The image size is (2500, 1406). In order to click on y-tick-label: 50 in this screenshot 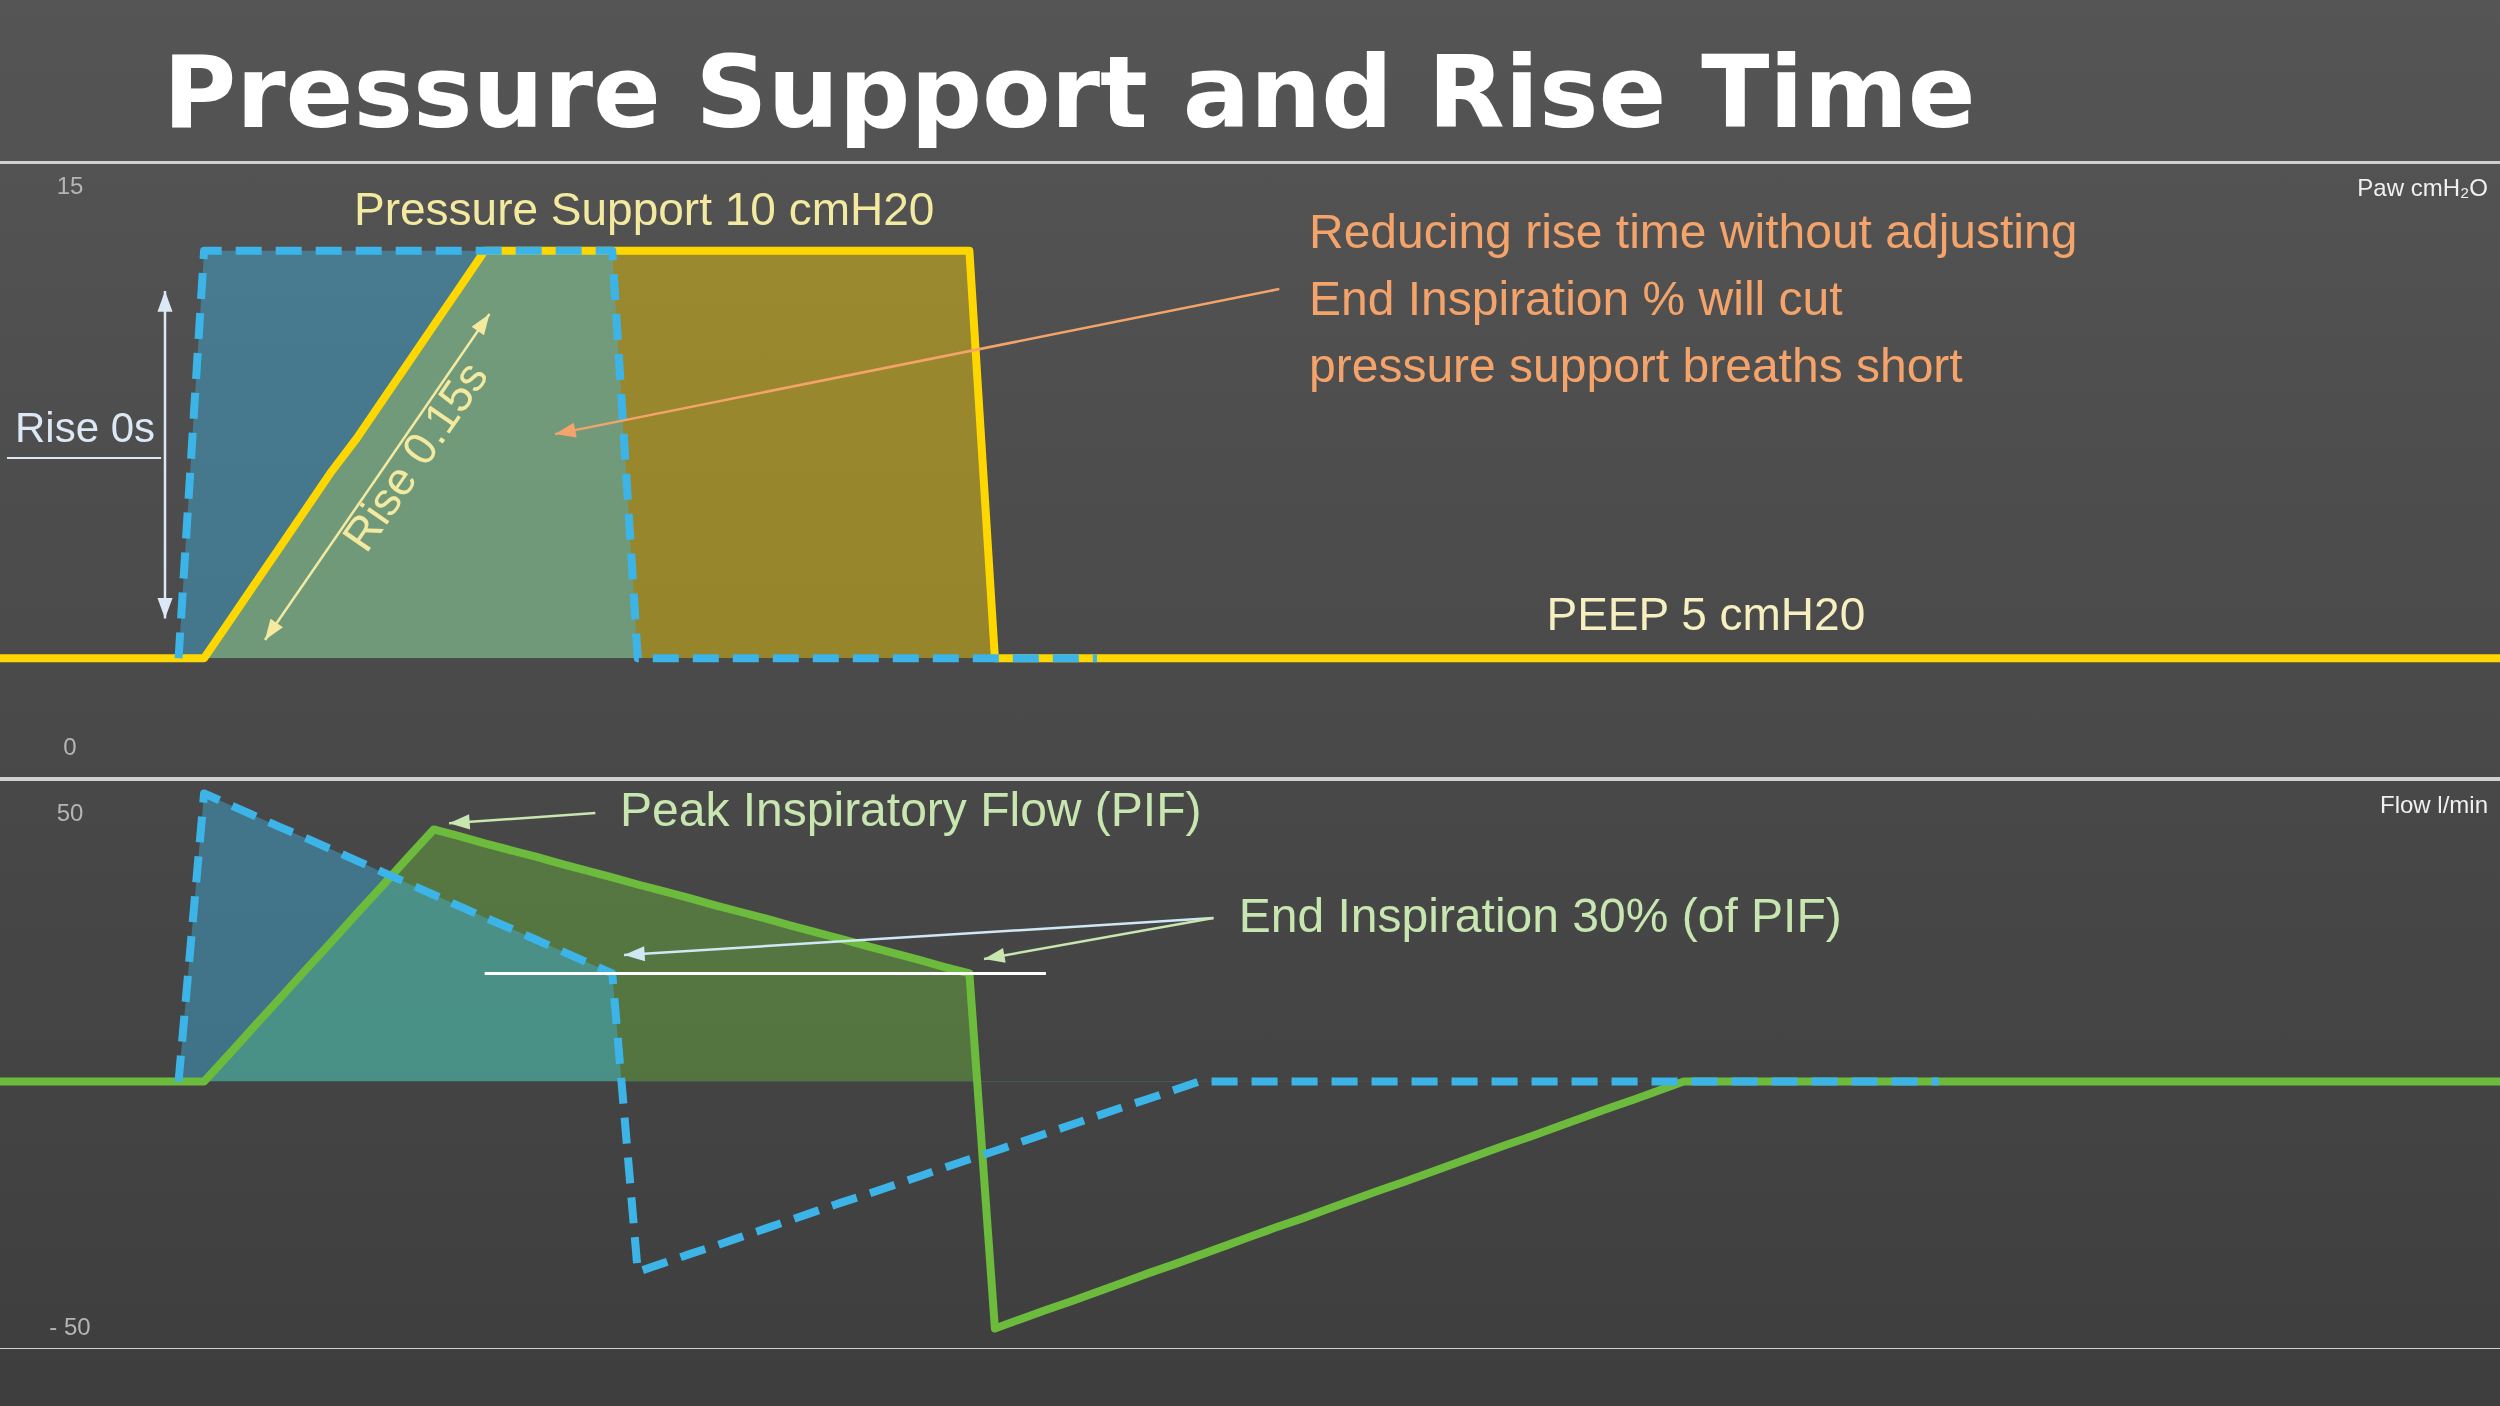, I will do `click(70, 812)`.